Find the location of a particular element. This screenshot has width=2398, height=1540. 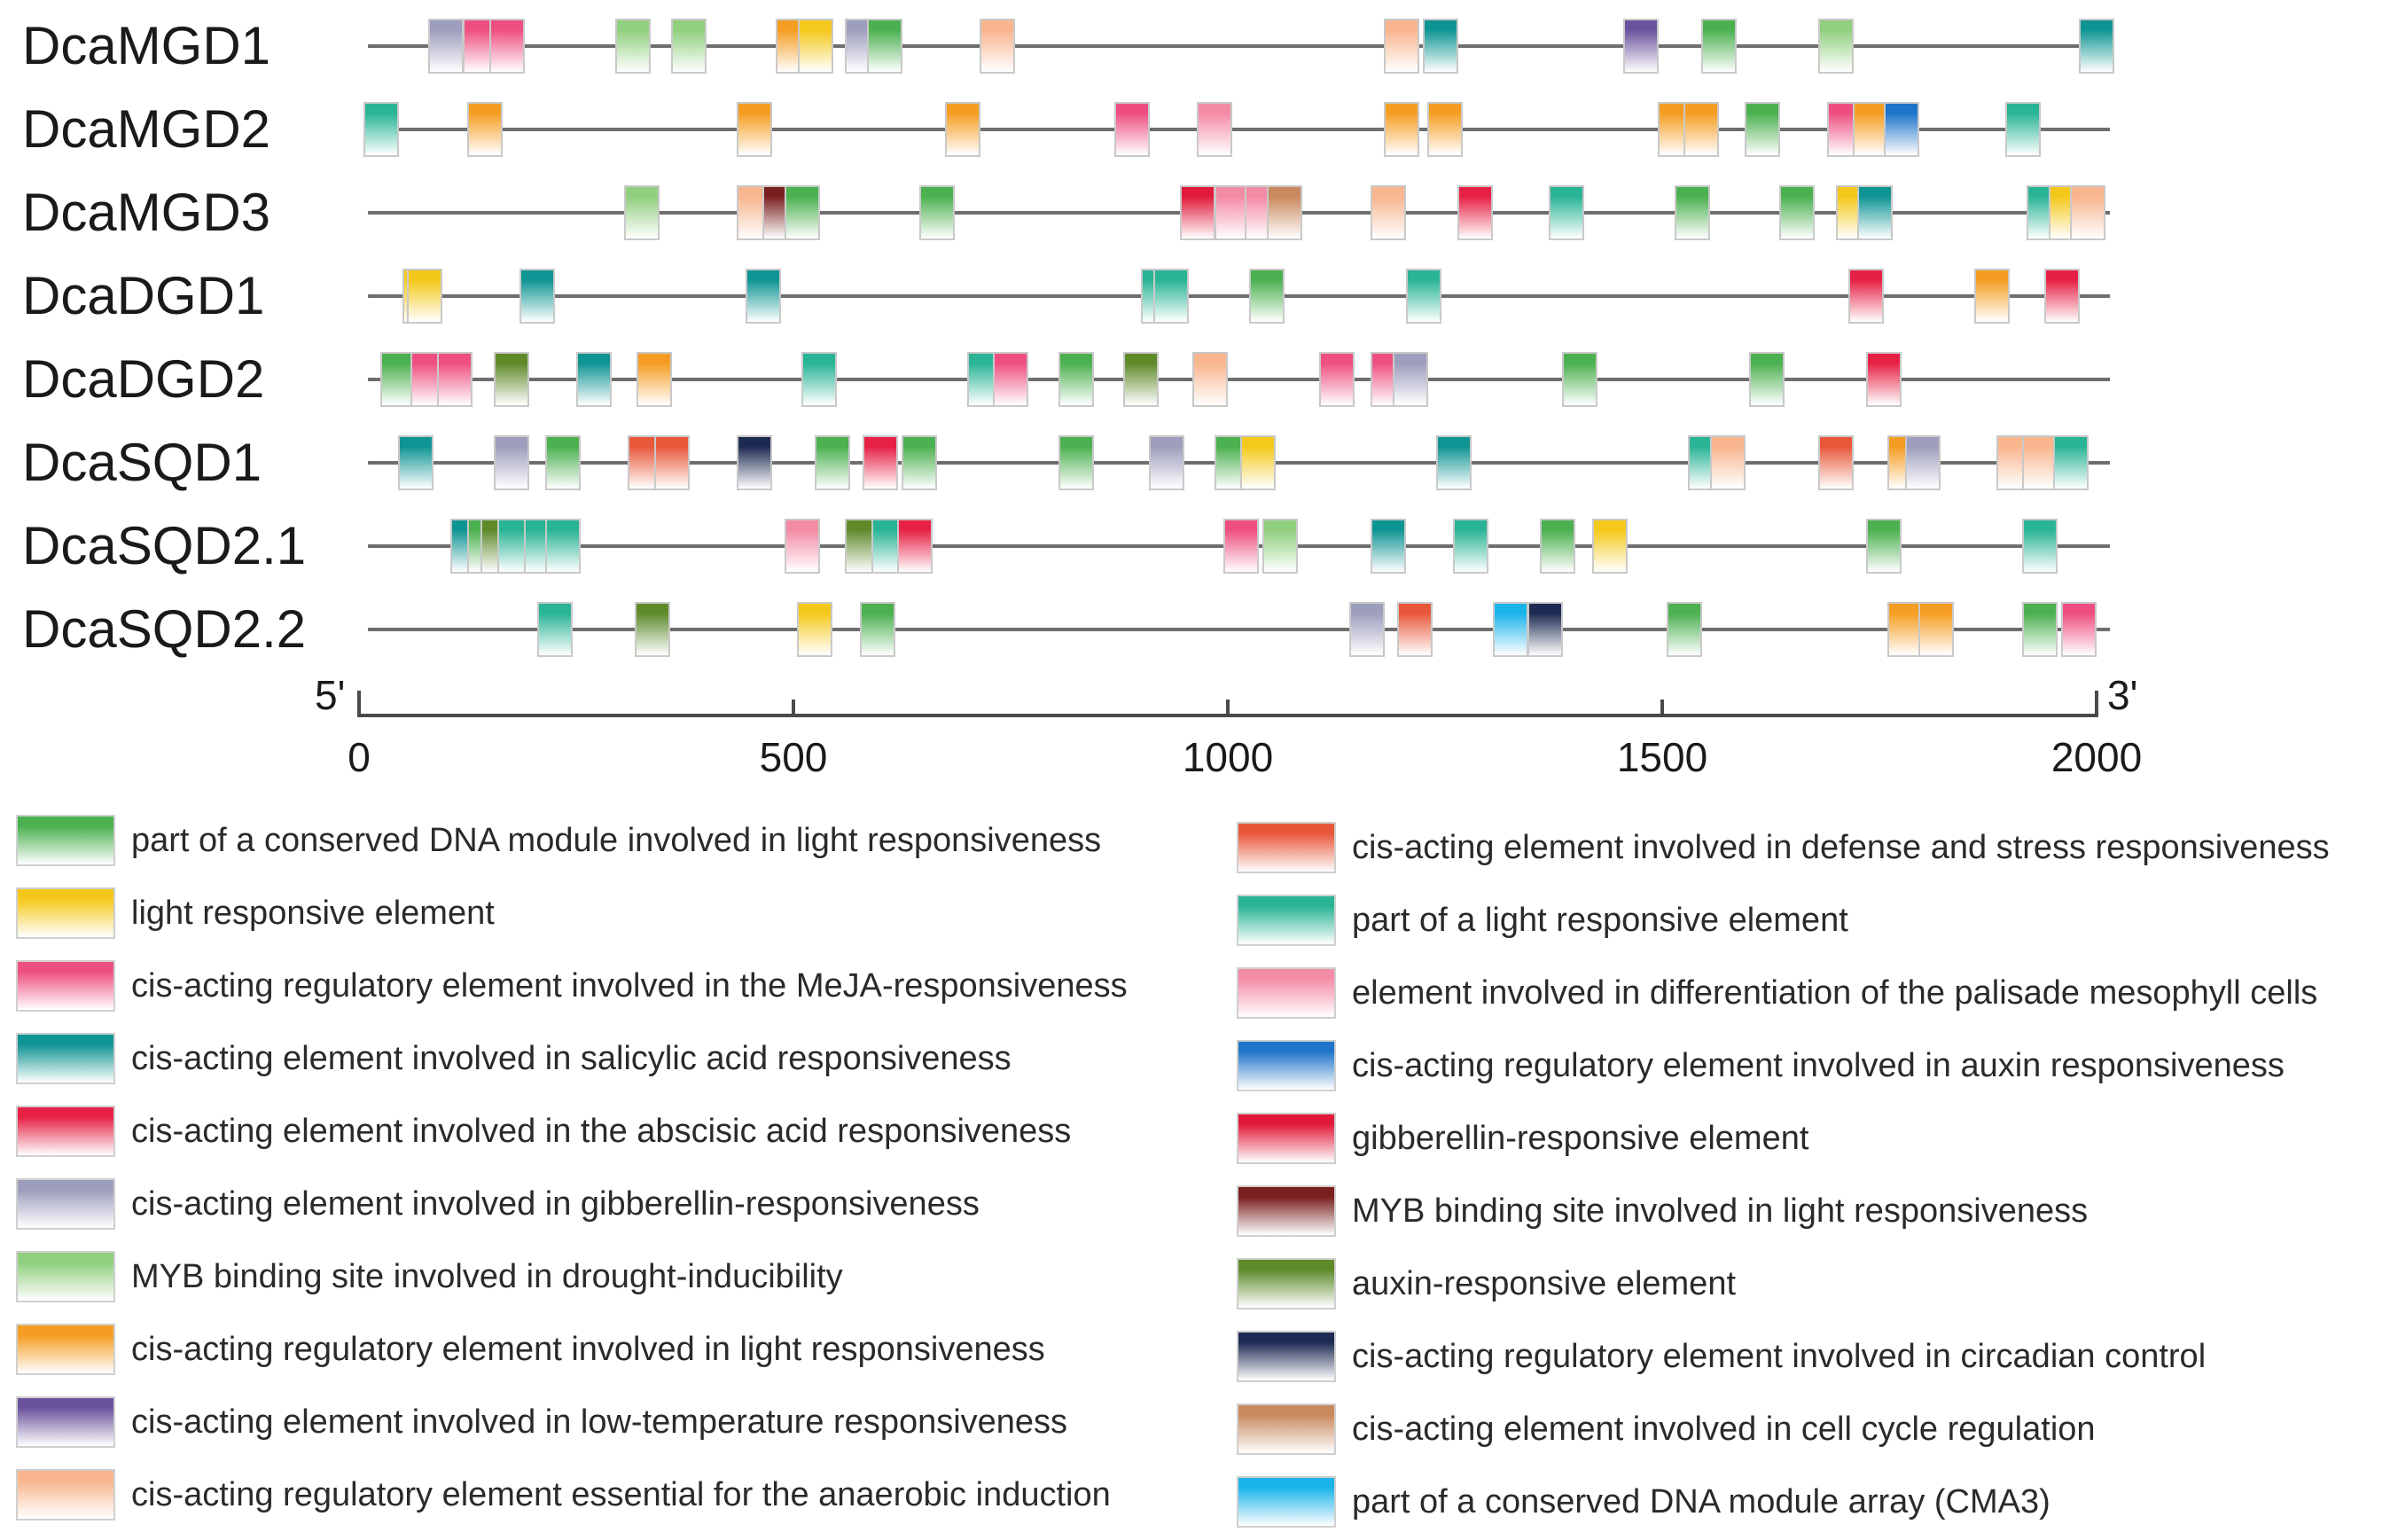

gene-label: DcaMGD3 is located at coordinates (146, 212).